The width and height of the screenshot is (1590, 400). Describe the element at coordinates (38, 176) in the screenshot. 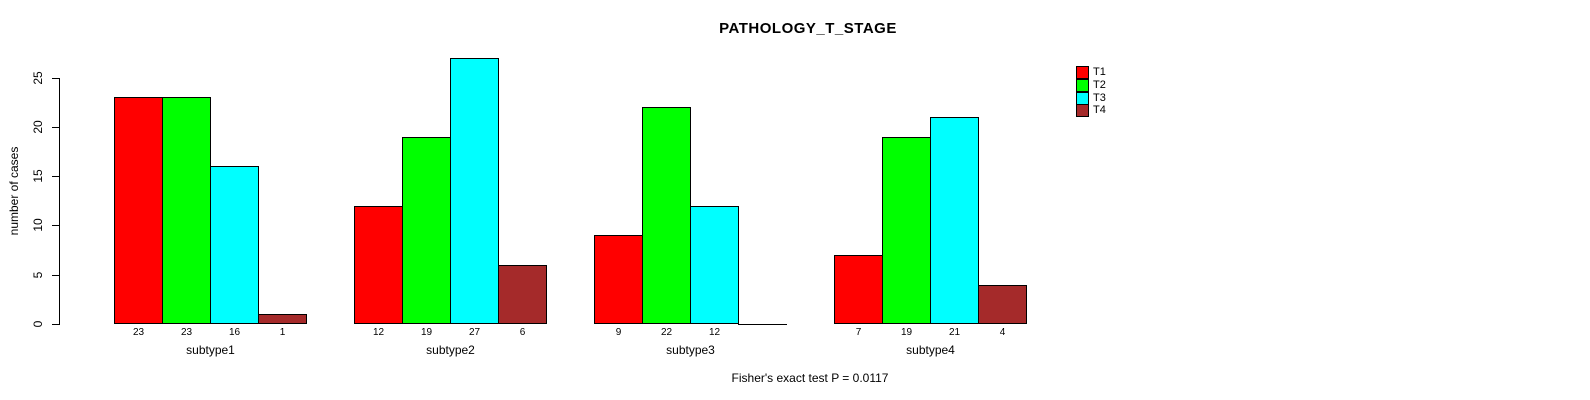

I see `y-tick-label: 15` at that location.